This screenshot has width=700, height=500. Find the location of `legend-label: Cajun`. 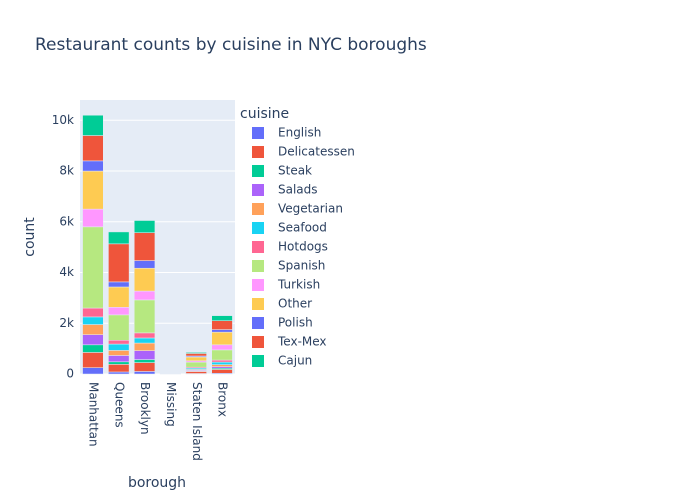

legend-label: Cajun is located at coordinates (295, 361).